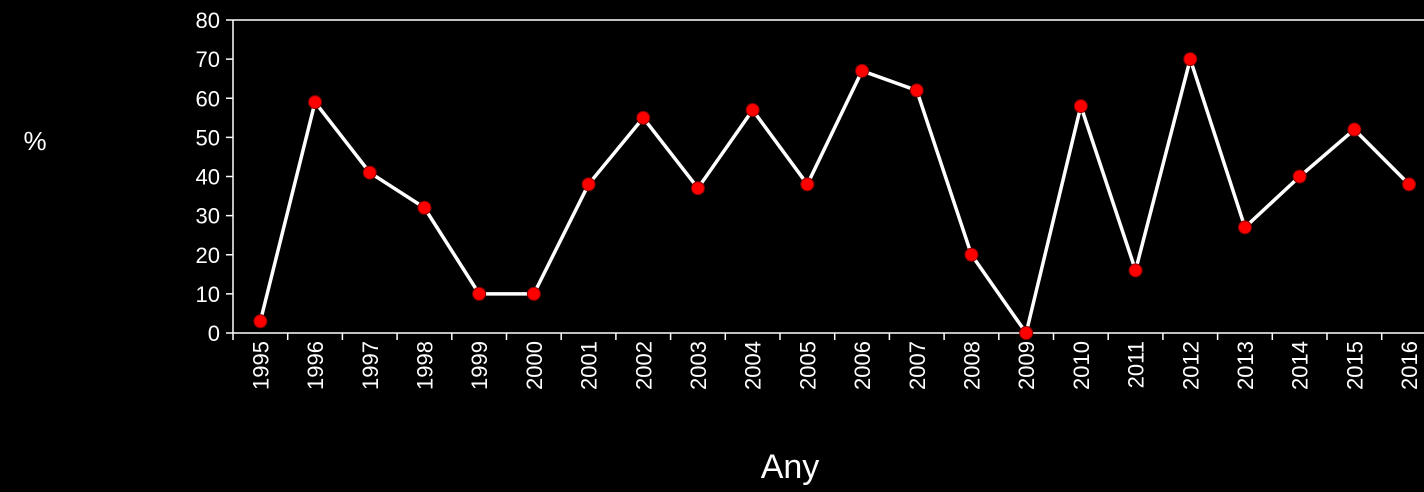 The width and height of the screenshot is (1424, 492). What do you see at coordinates (370, 365) in the screenshot?
I see `x-tick-label: 1997` at bounding box center [370, 365].